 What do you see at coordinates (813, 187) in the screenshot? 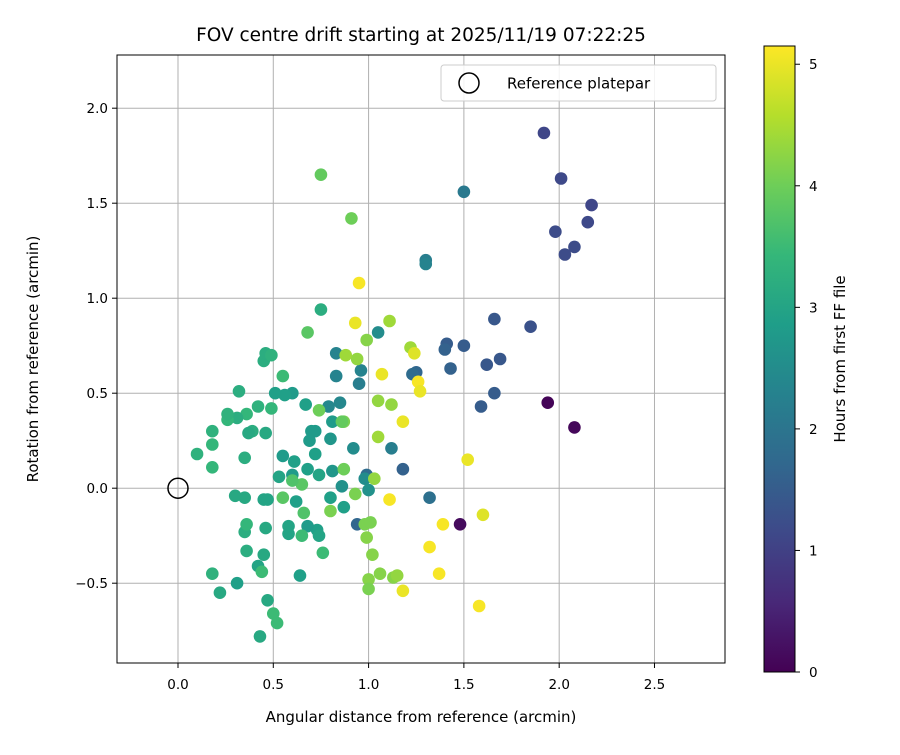
I see `colorbar-tick-label: 4` at bounding box center [813, 187].